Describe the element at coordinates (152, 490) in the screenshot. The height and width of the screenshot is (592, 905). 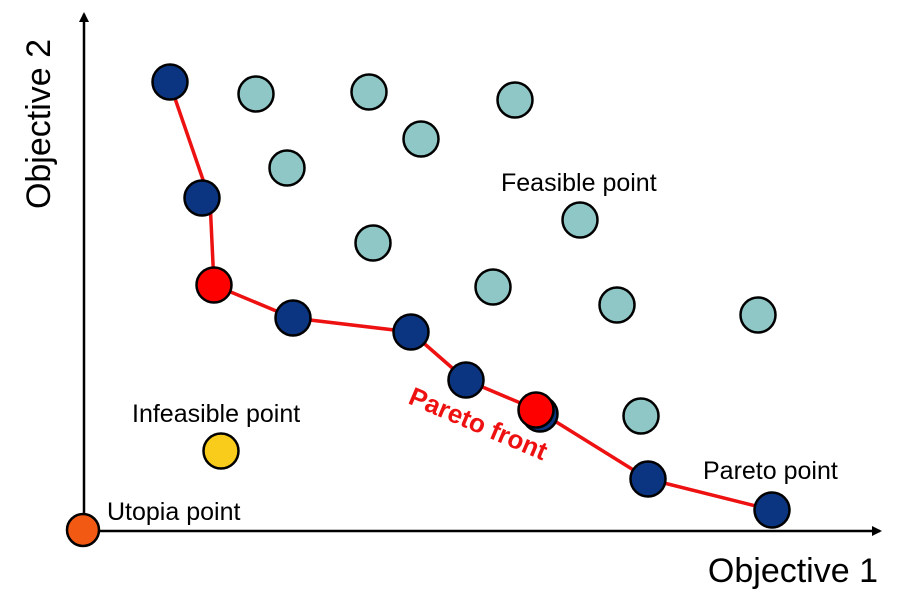
I see `special-points` at that location.